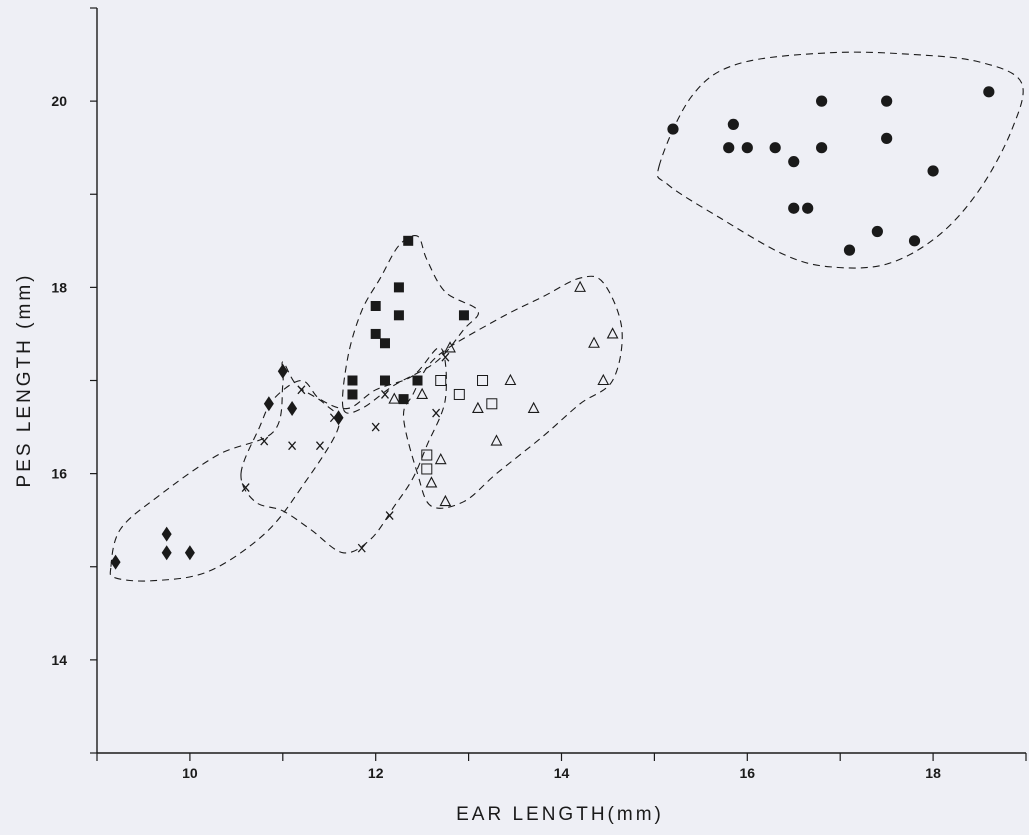  What do you see at coordinates (933, 773) in the screenshot?
I see `x-tick-label: 18` at bounding box center [933, 773].